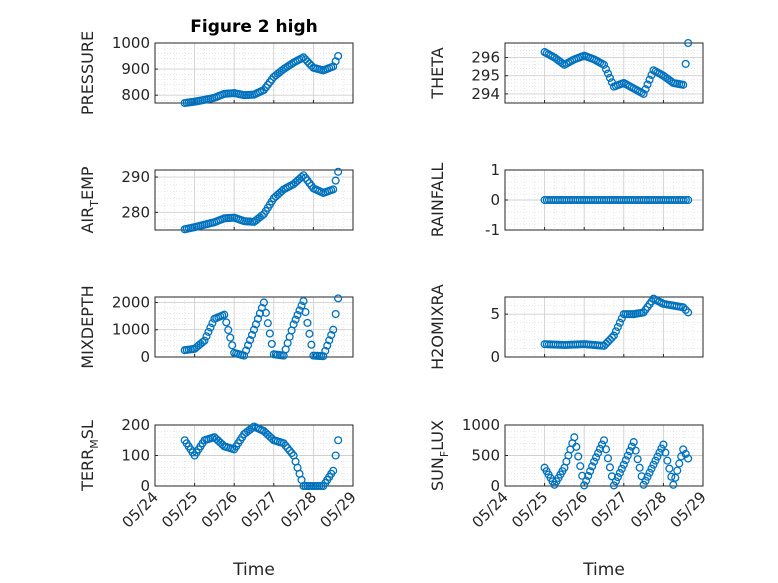  I want to click on subplot-air_temp: 280 290 AIRTEMP, so click(216, 200).